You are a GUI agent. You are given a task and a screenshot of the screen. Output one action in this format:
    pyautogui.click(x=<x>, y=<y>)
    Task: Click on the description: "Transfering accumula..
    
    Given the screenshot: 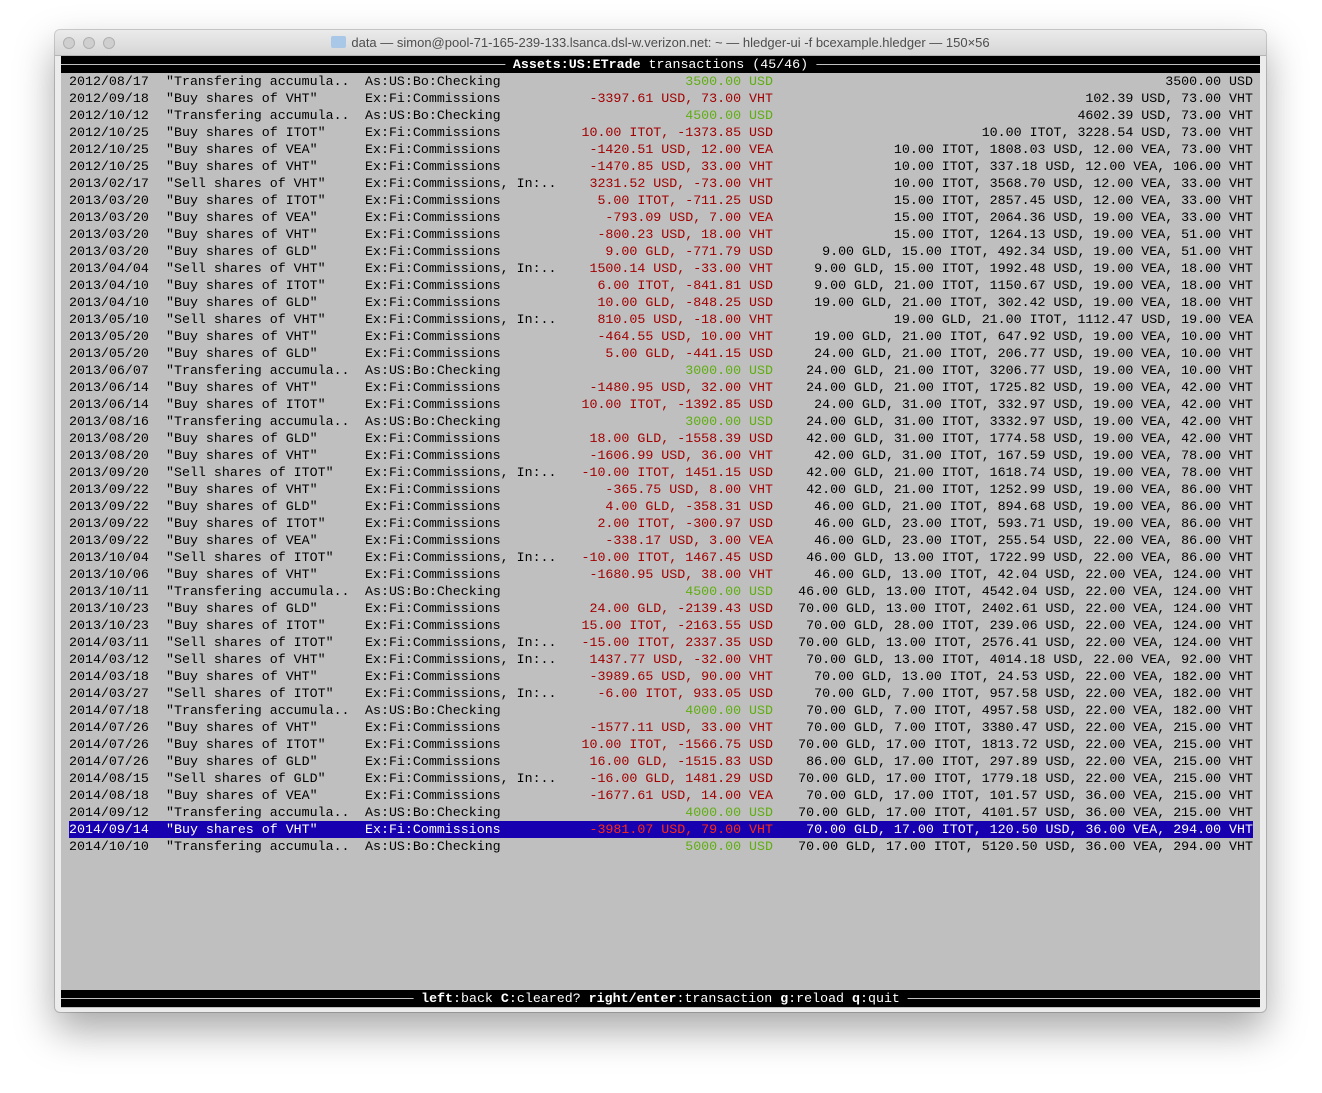 What is the action you would take?
    pyautogui.click(x=258, y=846)
    